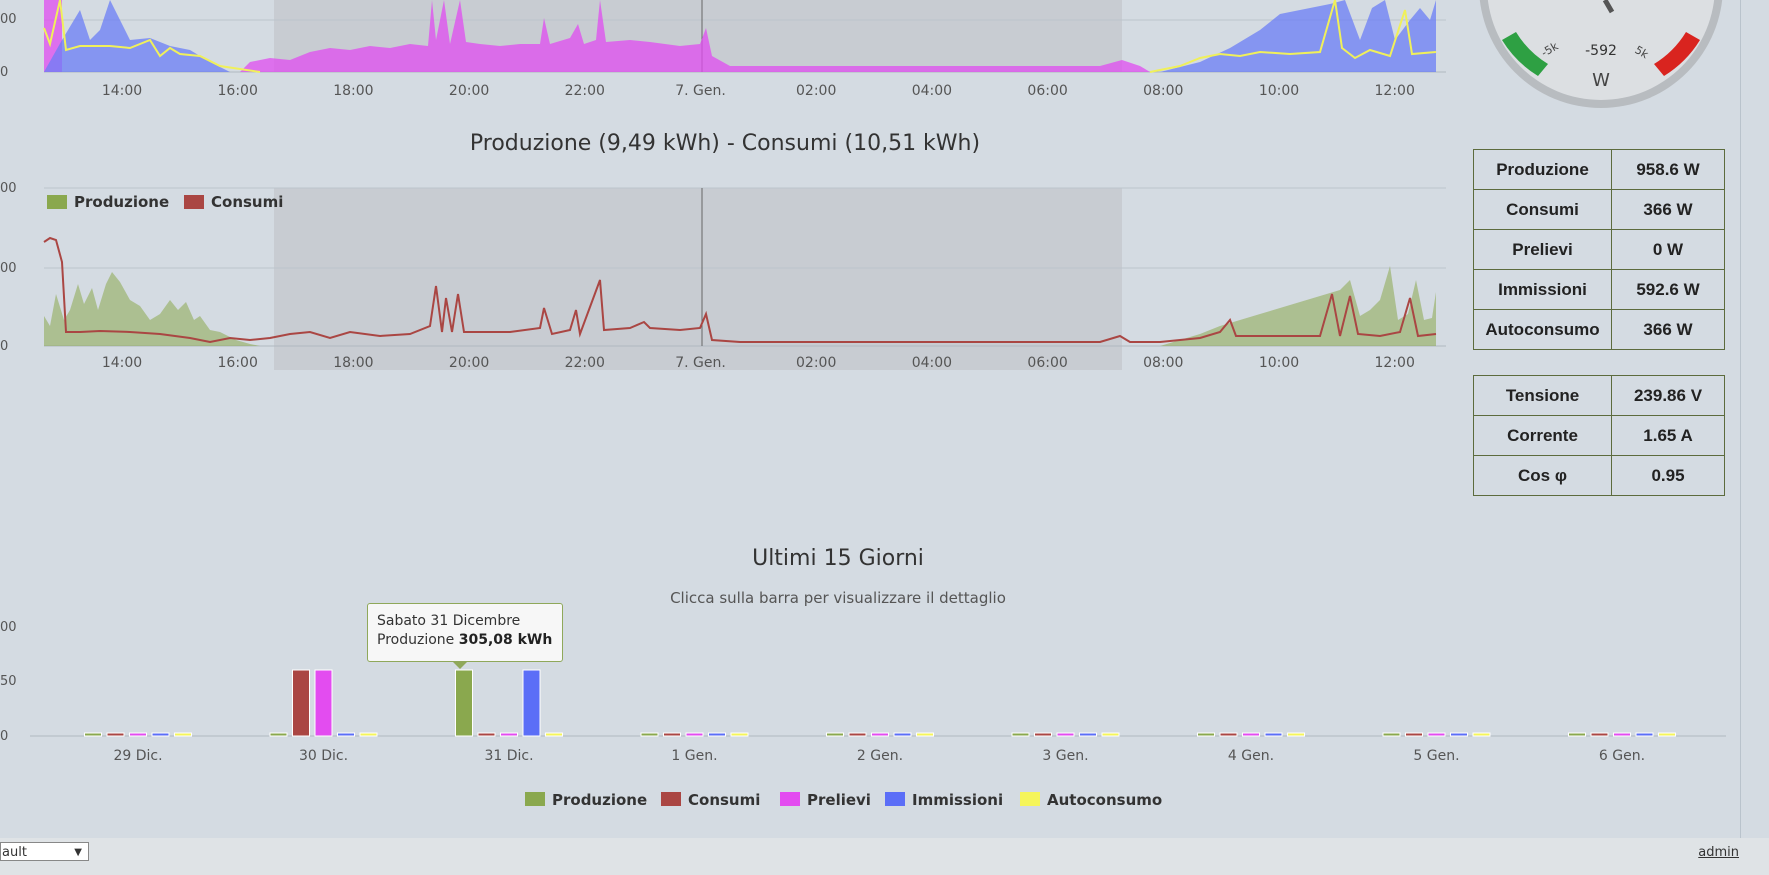 This screenshot has height=875, width=1769. I want to click on x-tick-label: 14:00, so click(122, 91).